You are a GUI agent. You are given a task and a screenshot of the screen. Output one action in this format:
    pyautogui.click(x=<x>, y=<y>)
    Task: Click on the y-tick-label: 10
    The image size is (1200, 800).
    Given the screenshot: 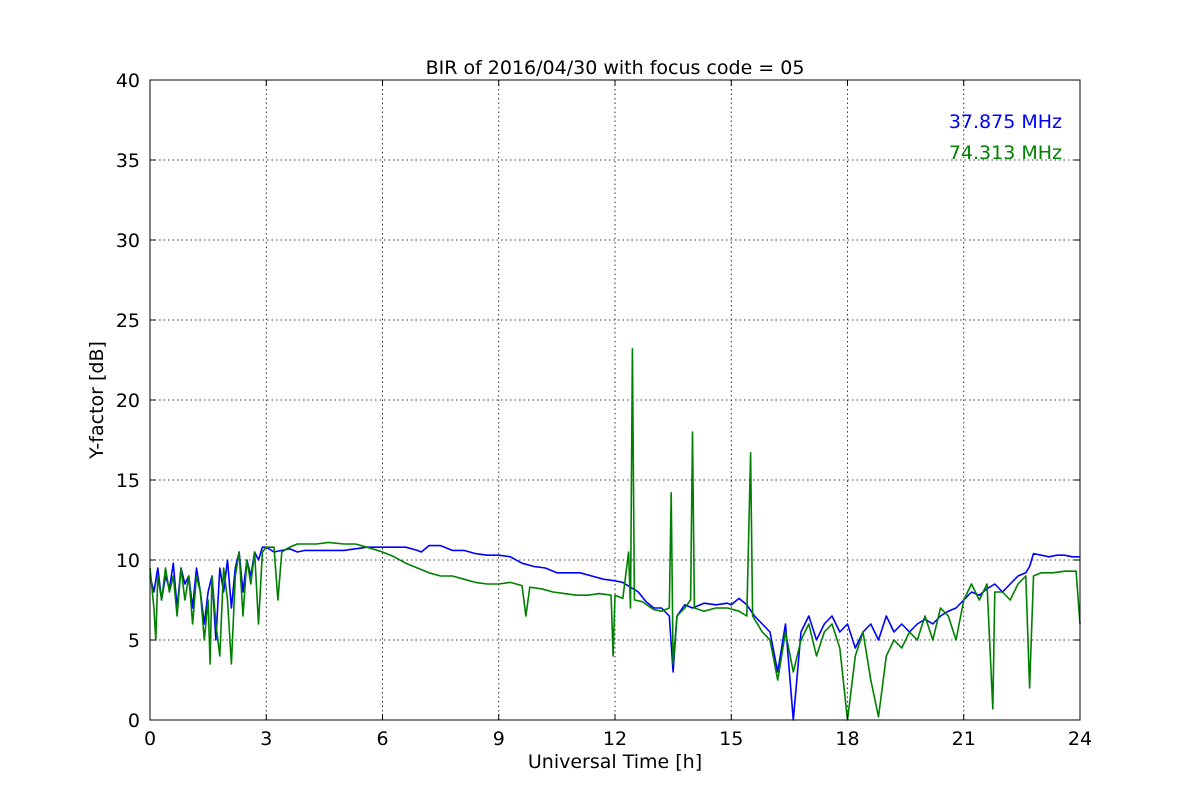 What is the action you would take?
    pyautogui.click(x=128, y=561)
    